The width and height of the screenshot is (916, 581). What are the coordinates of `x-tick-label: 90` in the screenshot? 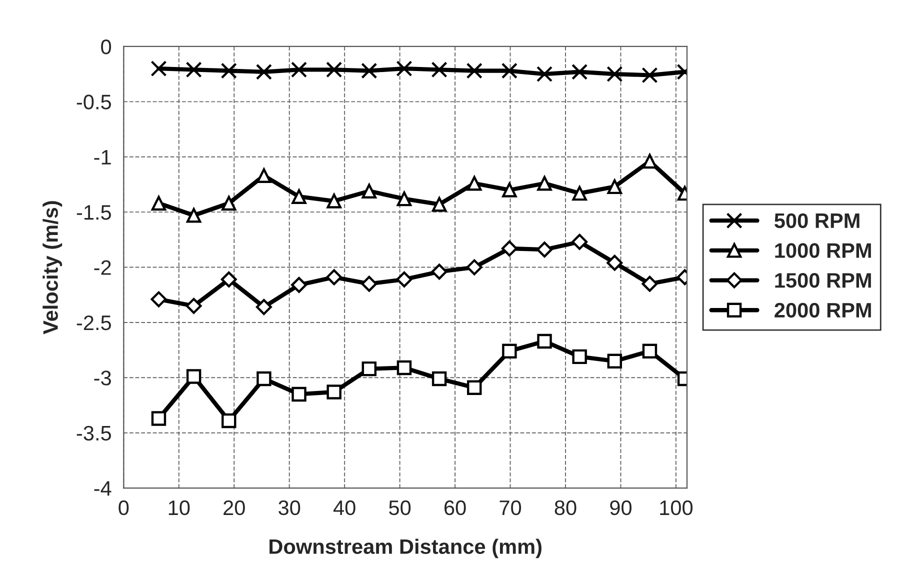 It's located at (621, 508).